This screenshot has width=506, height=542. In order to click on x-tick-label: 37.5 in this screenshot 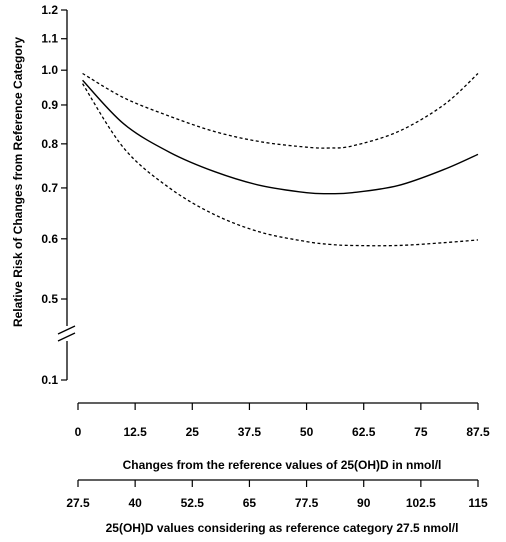, I will do `click(250, 432)`.